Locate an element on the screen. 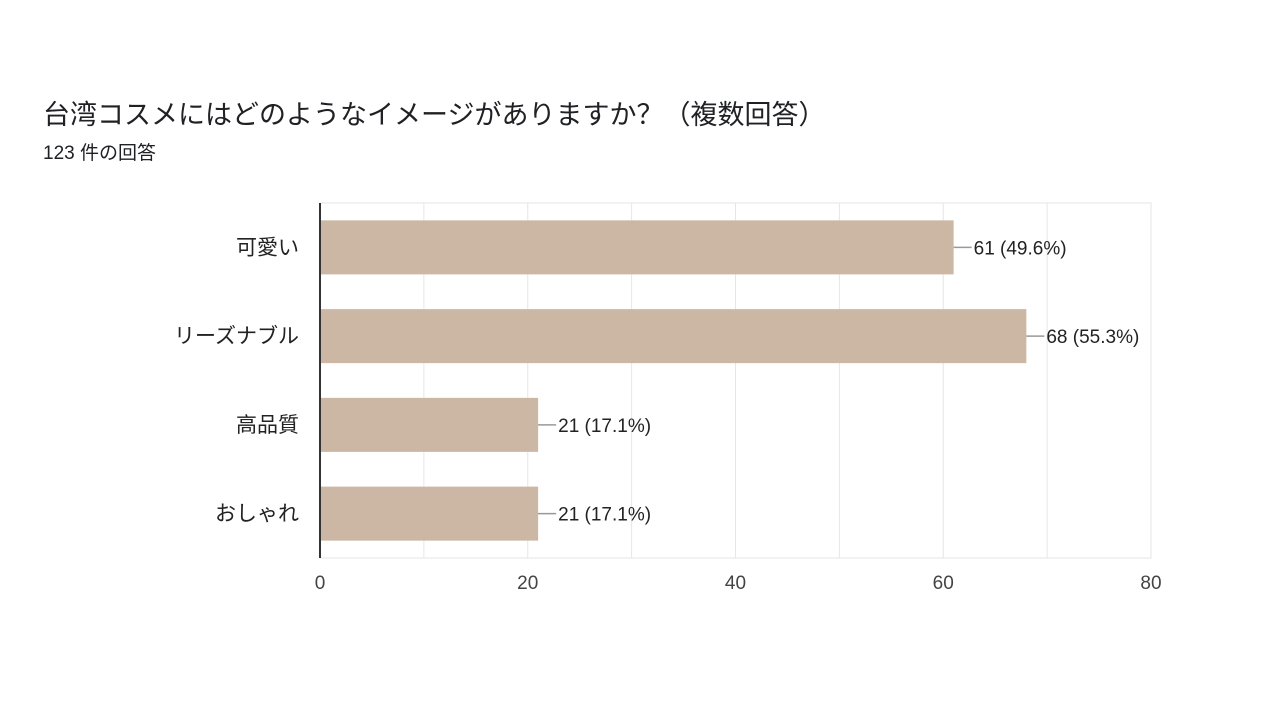  category-label: 可愛い is located at coordinates (267, 247).